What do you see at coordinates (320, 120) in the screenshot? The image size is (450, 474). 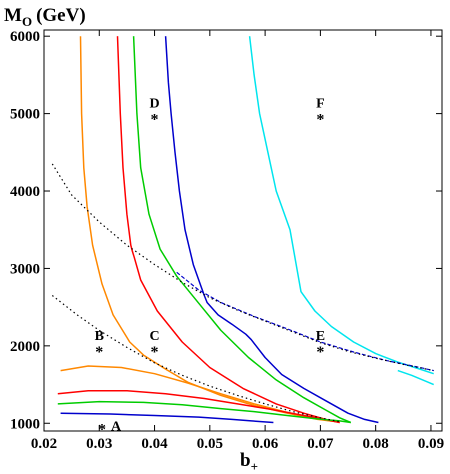 I see `point-marker-F: *` at bounding box center [320, 120].